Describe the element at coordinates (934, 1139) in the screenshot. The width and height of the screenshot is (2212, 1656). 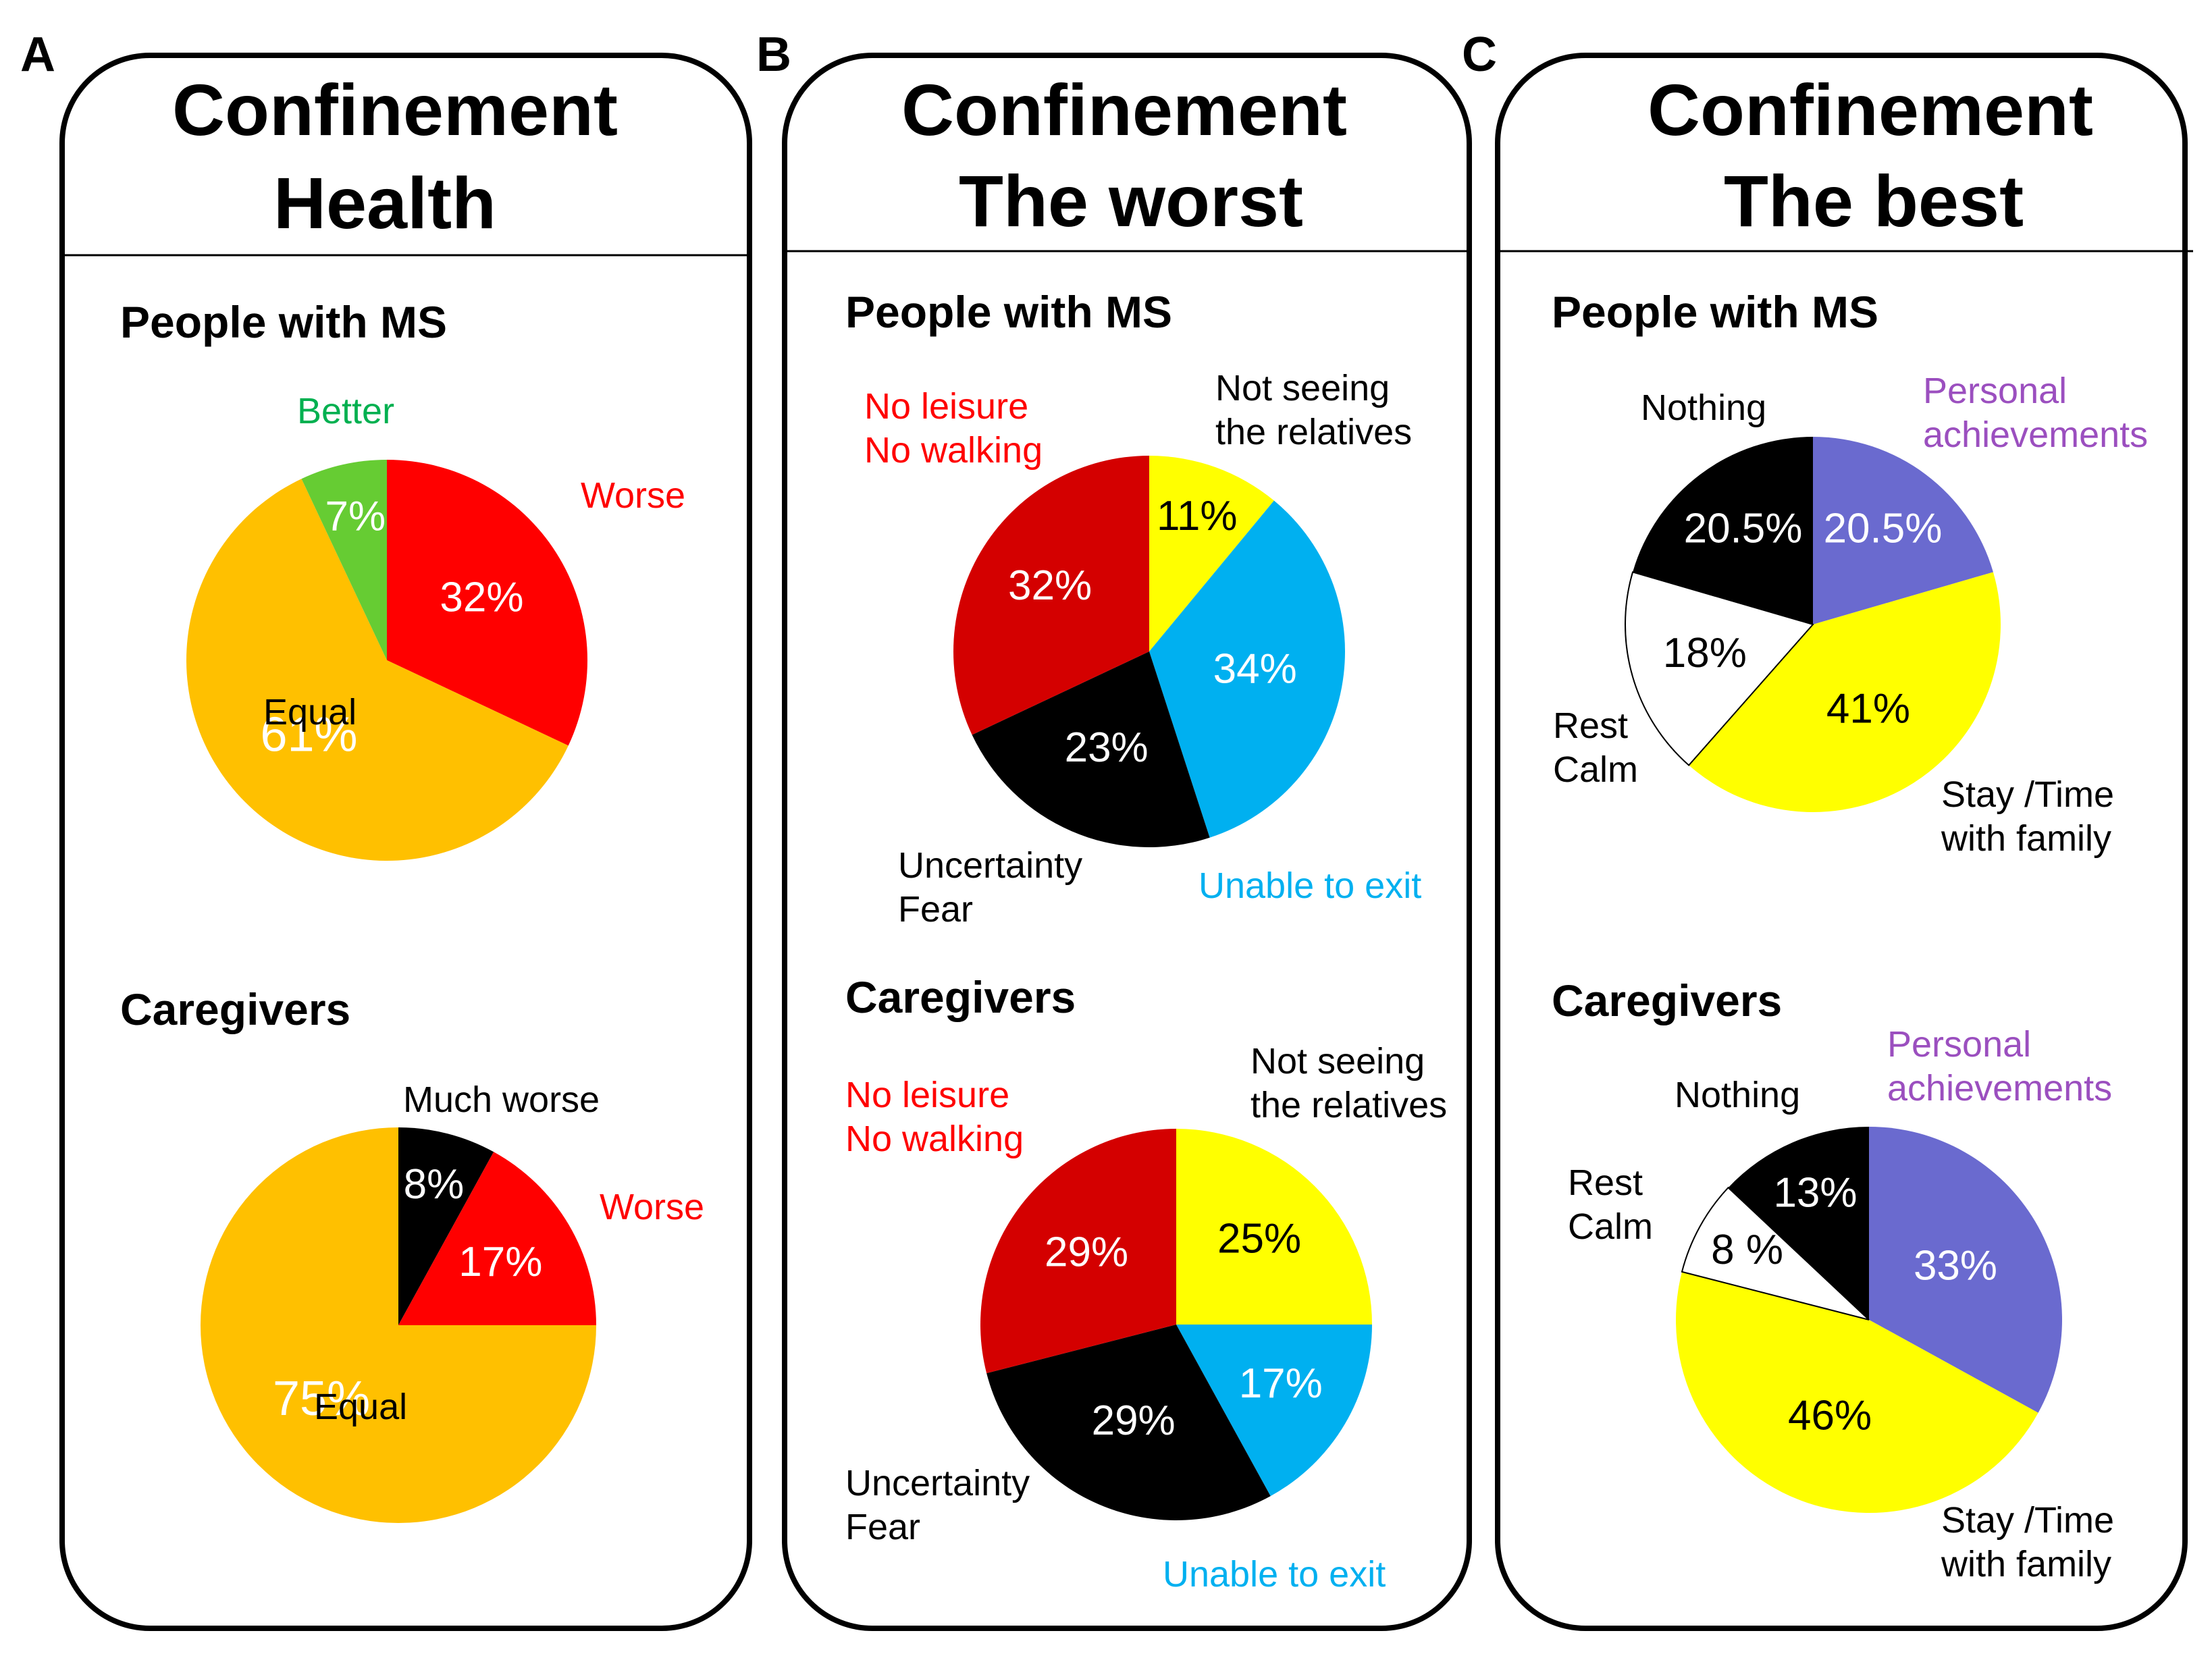
I see `label-noleisure-cg-2: No walking` at that location.